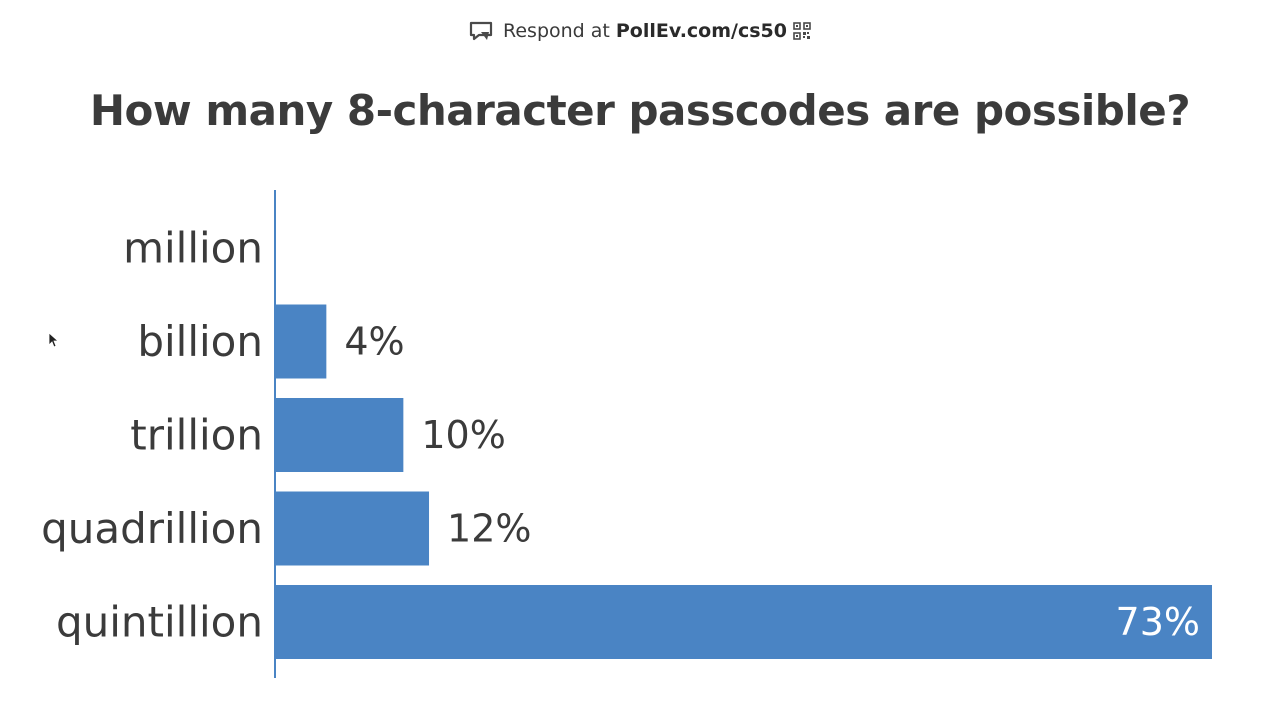 The image size is (1280, 720). Describe the element at coordinates (489, 529) in the screenshot. I see `value-label-quadrillion: 12%` at that location.